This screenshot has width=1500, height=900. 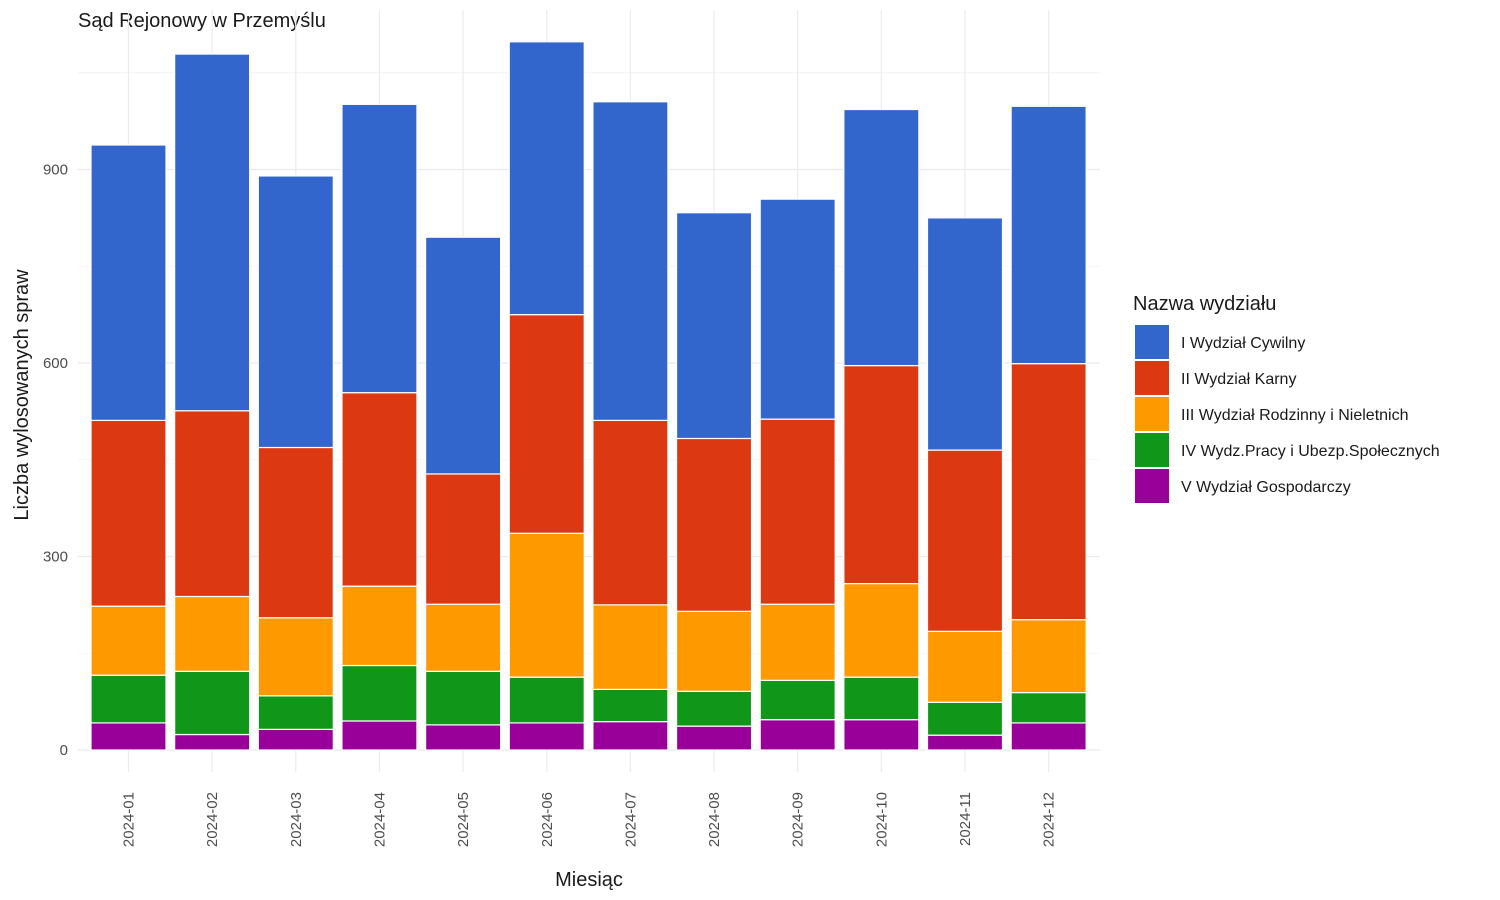 What do you see at coordinates (881, 698) in the screenshot?
I see `bar-segment-2024-10-s1` at bounding box center [881, 698].